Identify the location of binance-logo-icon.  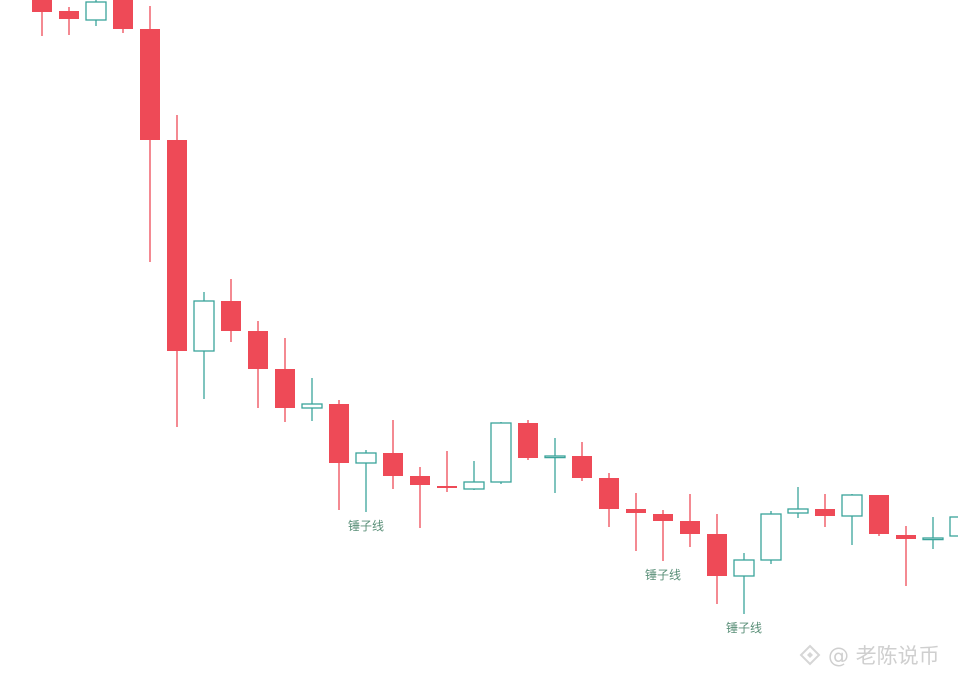
(810, 655).